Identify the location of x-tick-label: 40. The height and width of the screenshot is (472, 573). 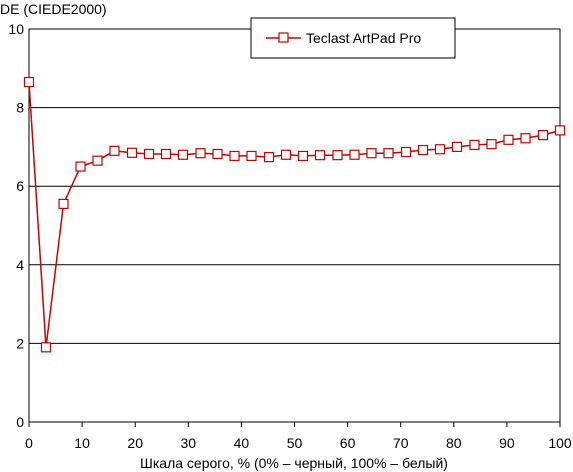
(242, 443).